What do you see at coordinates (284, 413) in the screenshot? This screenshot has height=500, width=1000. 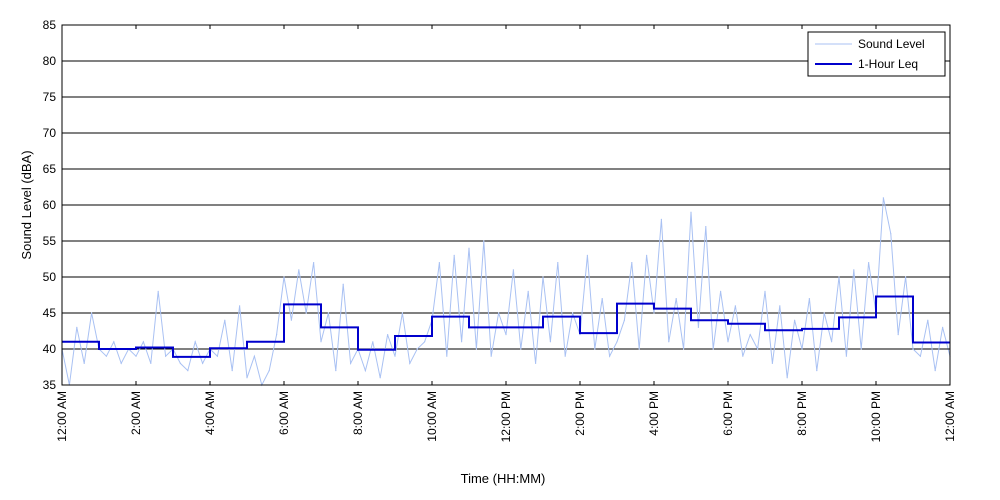 I see `x-tick-label: 6:00 AM` at bounding box center [284, 413].